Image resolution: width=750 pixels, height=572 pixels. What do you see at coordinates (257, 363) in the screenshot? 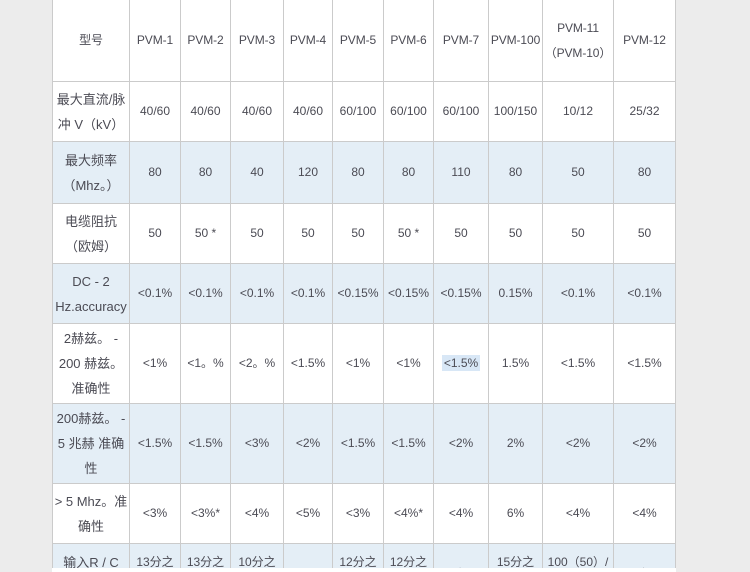
I see `spec-cell: <2。%` at bounding box center [257, 363].